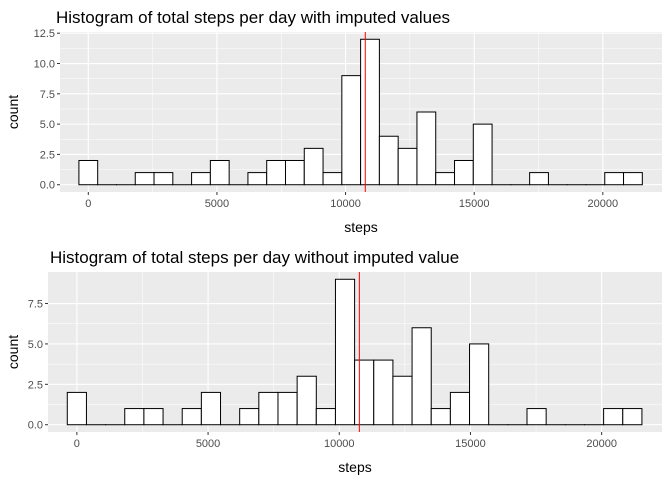  Describe the element at coordinates (44, 65) in the screenshot. I see `y-tick-label: 10.0` at that location.